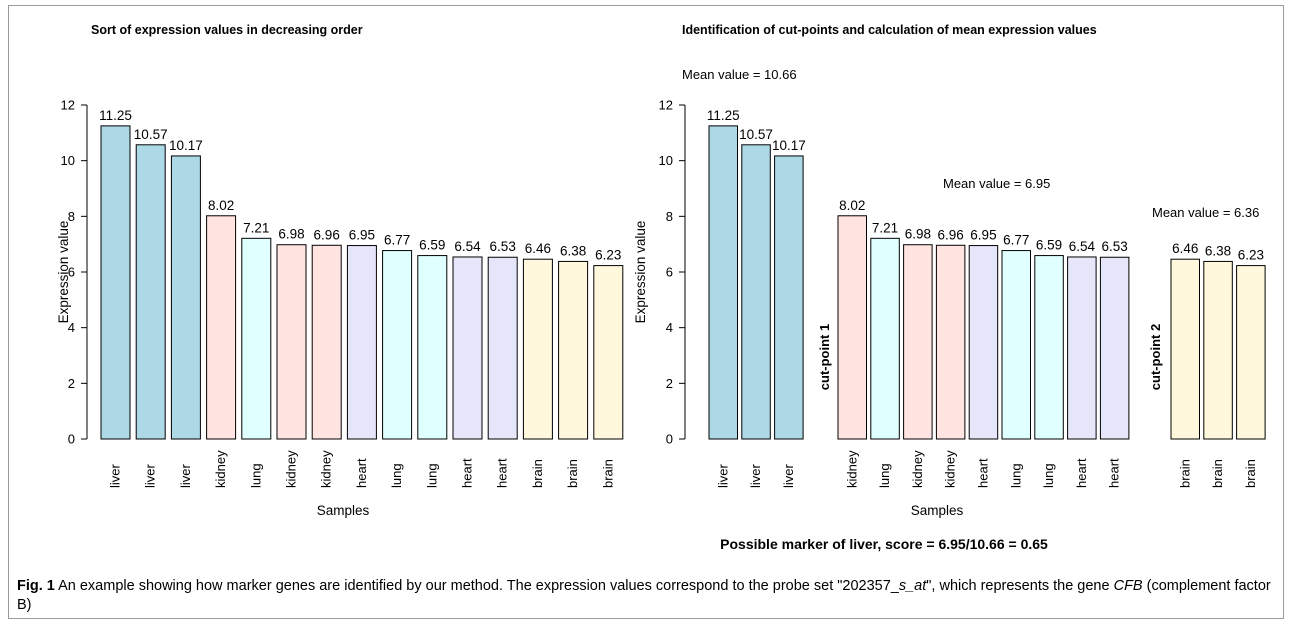 Image resolution: width=1292 pixels, height=627 pixels. What do you see at coordinates (71, 327) in the screenshot?
I see `left-y-tick-label: 4` at bounding box center [71, 327].